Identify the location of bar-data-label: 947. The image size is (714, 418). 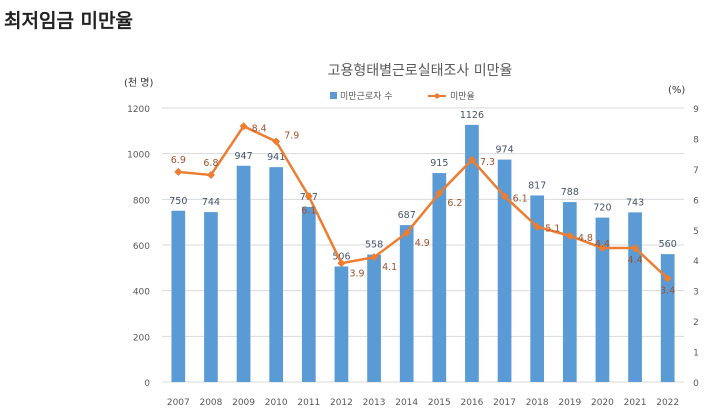
(243, 156).